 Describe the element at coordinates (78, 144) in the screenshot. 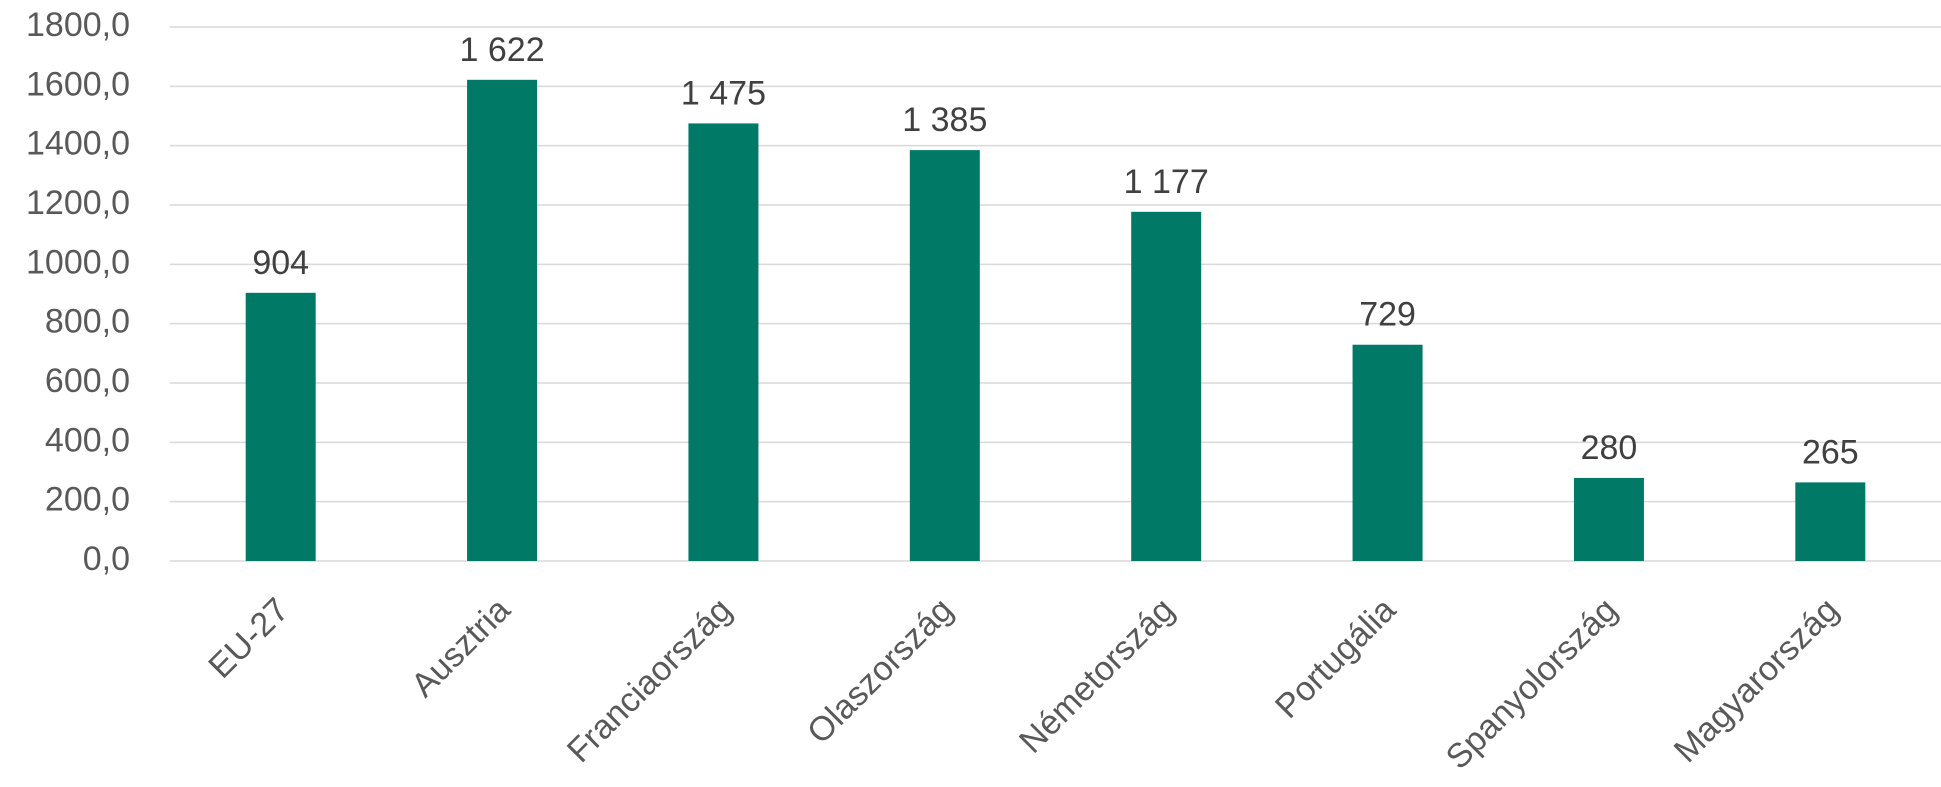

I see `y-tick-label: 1400,0` at that location.